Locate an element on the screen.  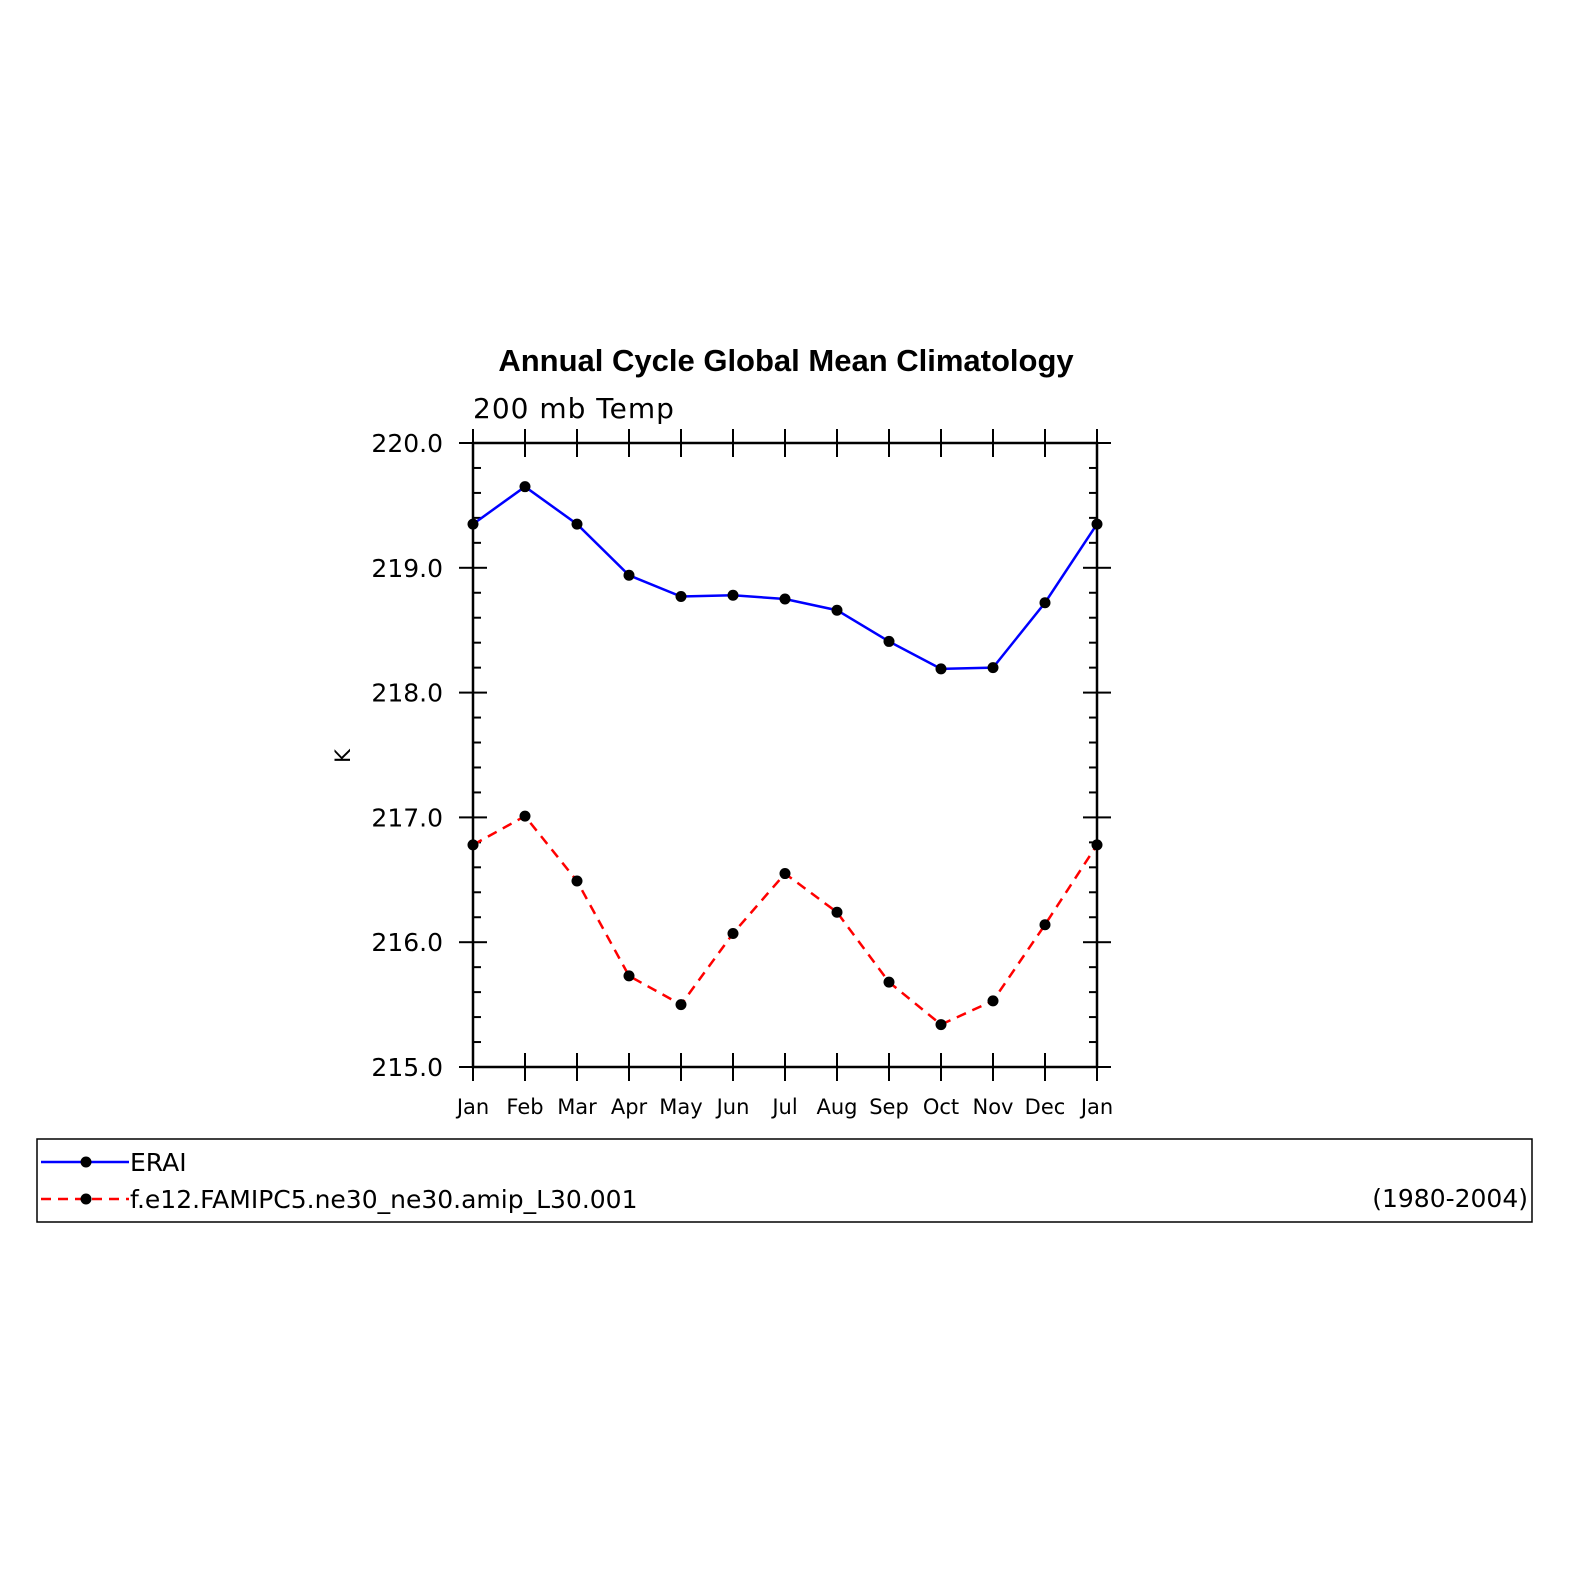
y-tick-label: 218.0 is located at coordinates (407, 693).